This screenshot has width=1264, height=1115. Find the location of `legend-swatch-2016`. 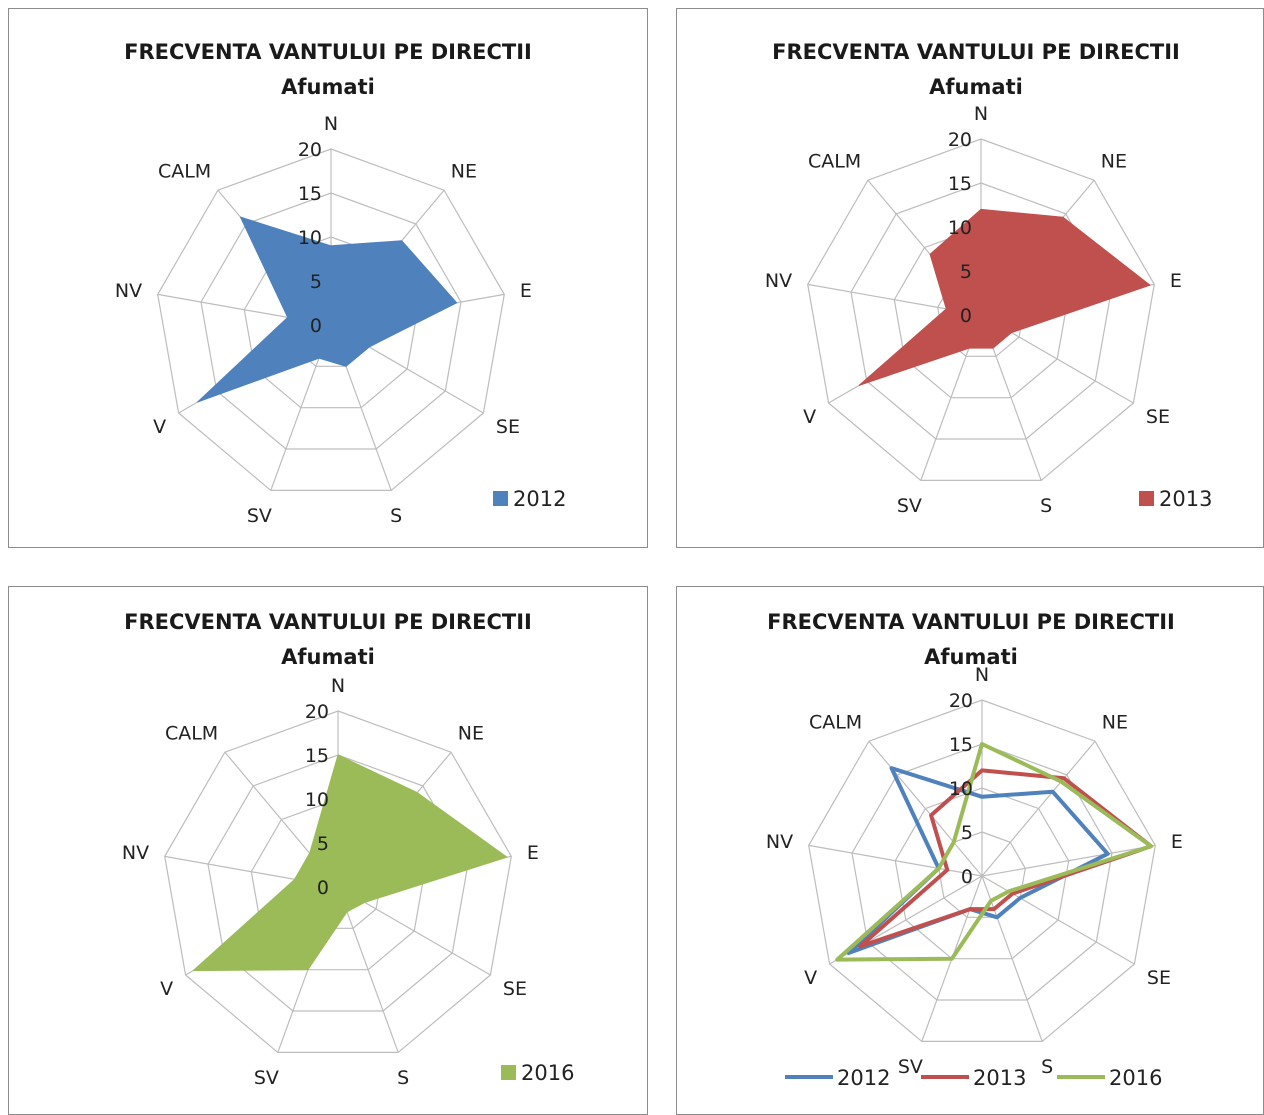

legend-swatch-2016 is located at coordinates (508, 1072).